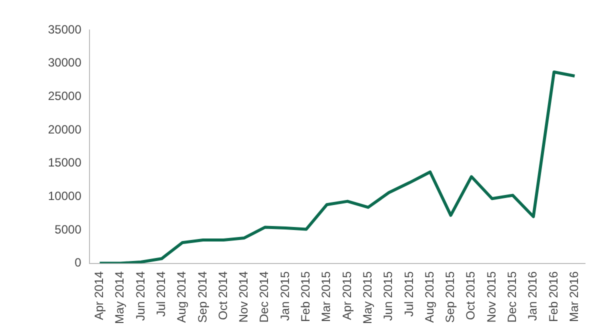 The height and width of the screenshot is (333, 611). I want to click on x-tick-label: Aug 2014, so click(181, 296).